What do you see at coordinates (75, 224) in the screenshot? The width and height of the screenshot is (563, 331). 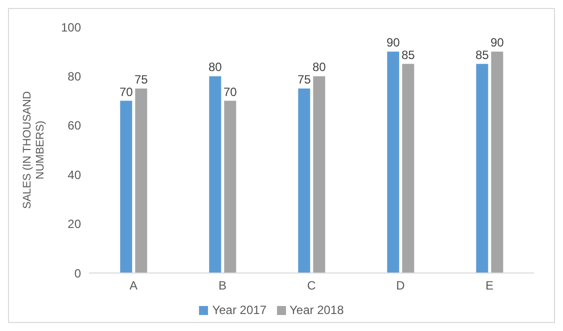 I see `y-tick-label: 20` at bounding box center [75, 224].